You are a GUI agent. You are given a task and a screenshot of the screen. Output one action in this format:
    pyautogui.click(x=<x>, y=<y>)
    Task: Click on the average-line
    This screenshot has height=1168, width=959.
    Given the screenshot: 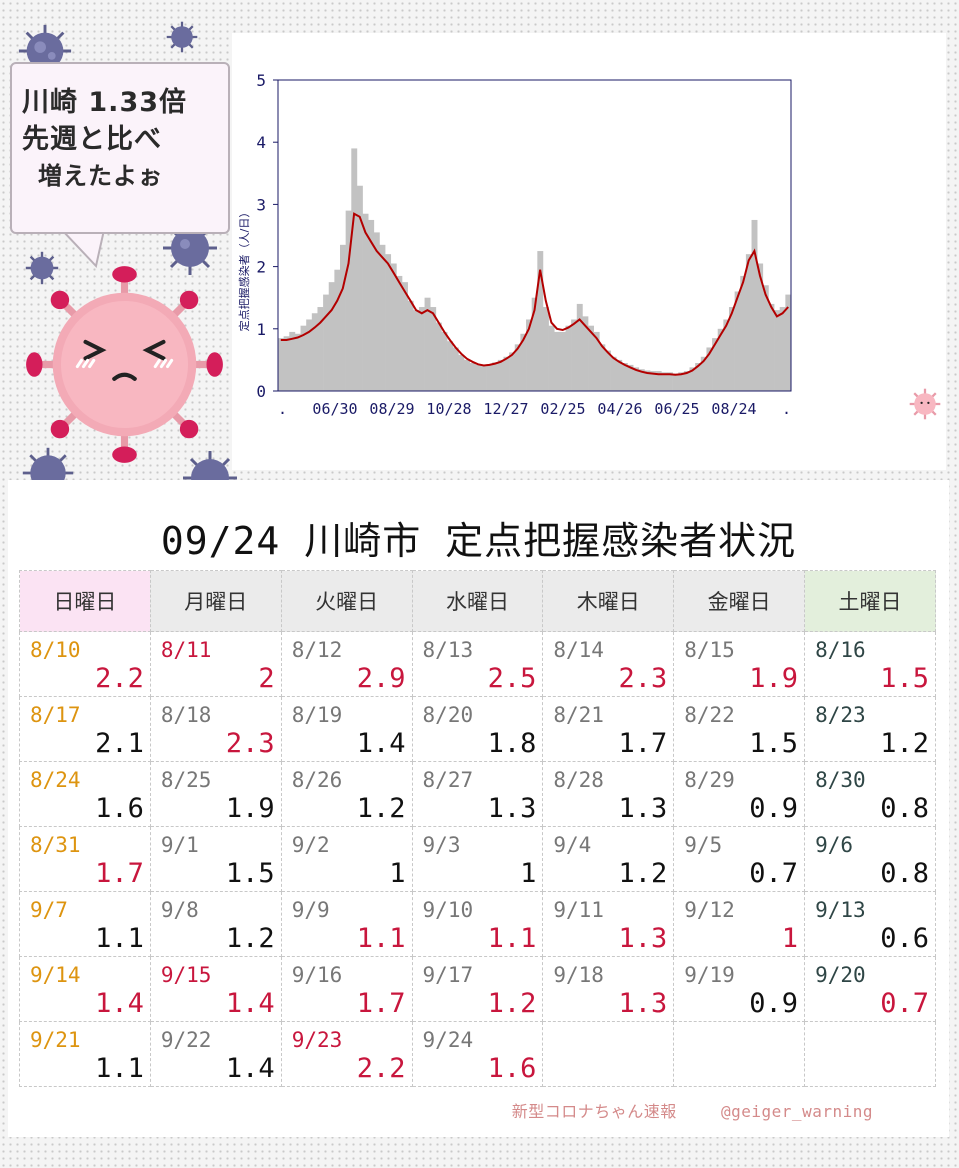 What is the action you would take?
    pyautogui.click(x=534, y=294)
    